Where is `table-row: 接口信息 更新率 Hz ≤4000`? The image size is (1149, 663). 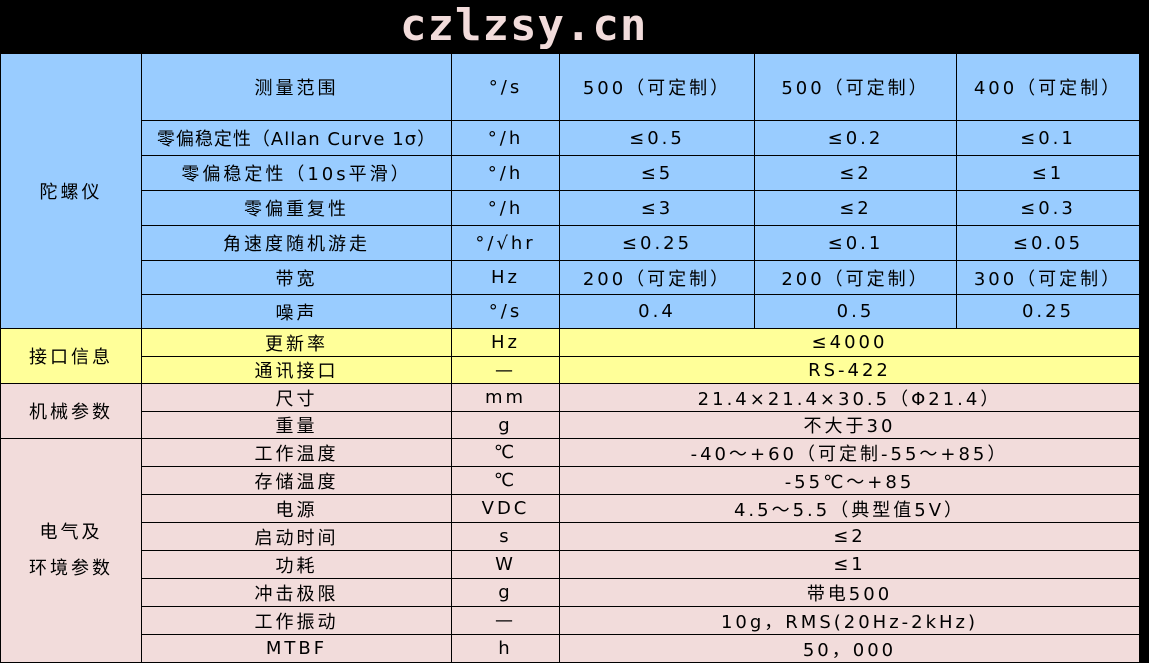 table-row: 接口信息 更新率 Hz ≤4000 is located at coordinates (570, 356).